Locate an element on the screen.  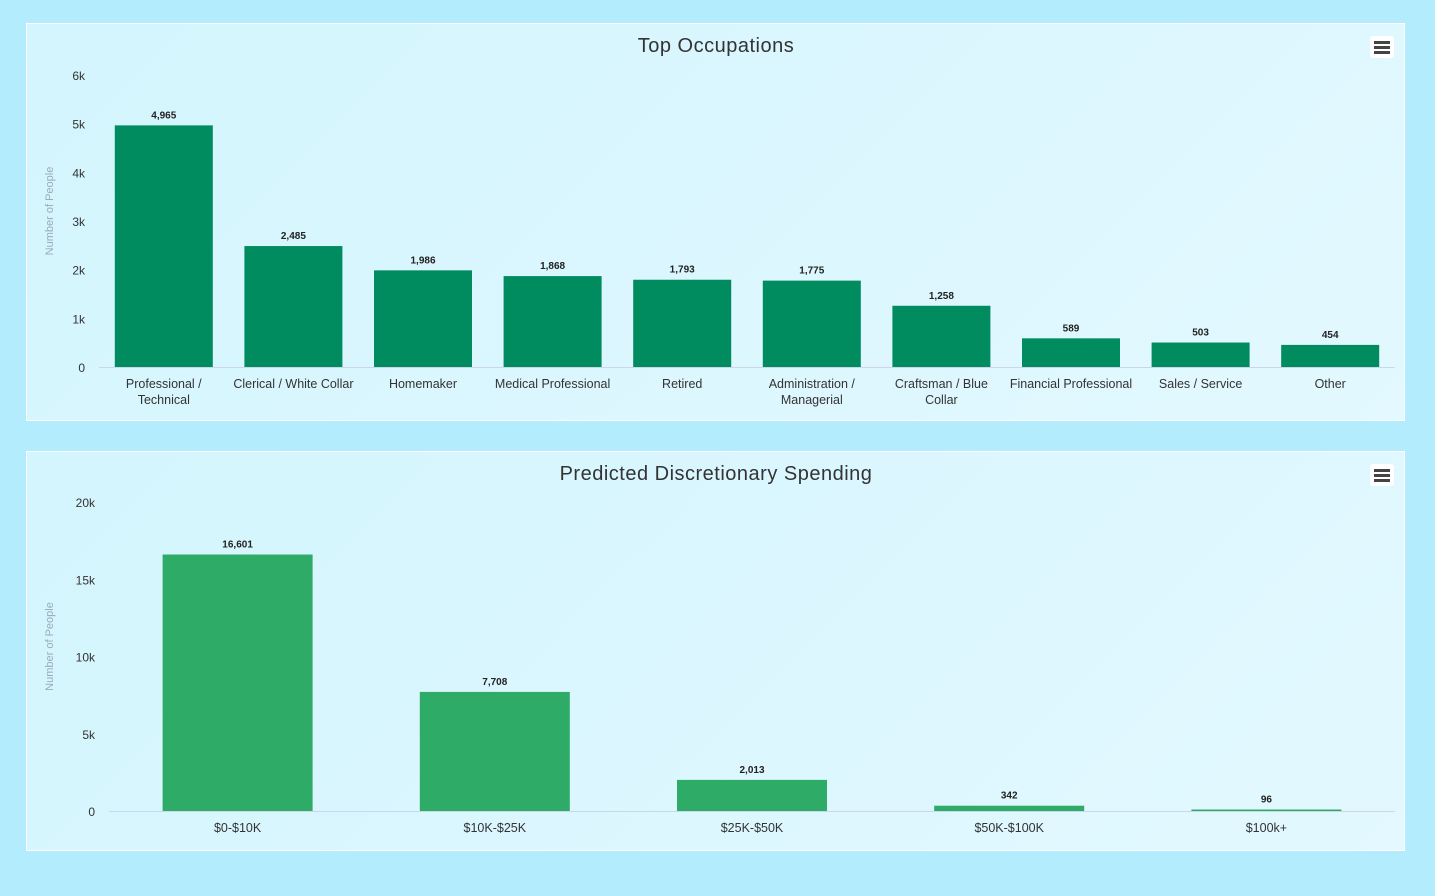
x-tick-label: Managerial is located at coordinates (812, 400).